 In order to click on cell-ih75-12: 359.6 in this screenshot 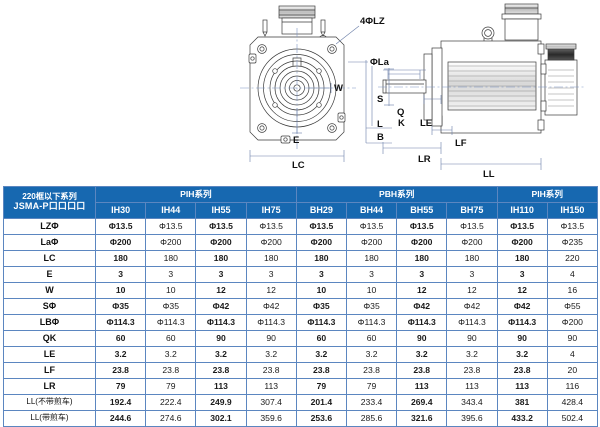, I will do `click(271, 418)`.